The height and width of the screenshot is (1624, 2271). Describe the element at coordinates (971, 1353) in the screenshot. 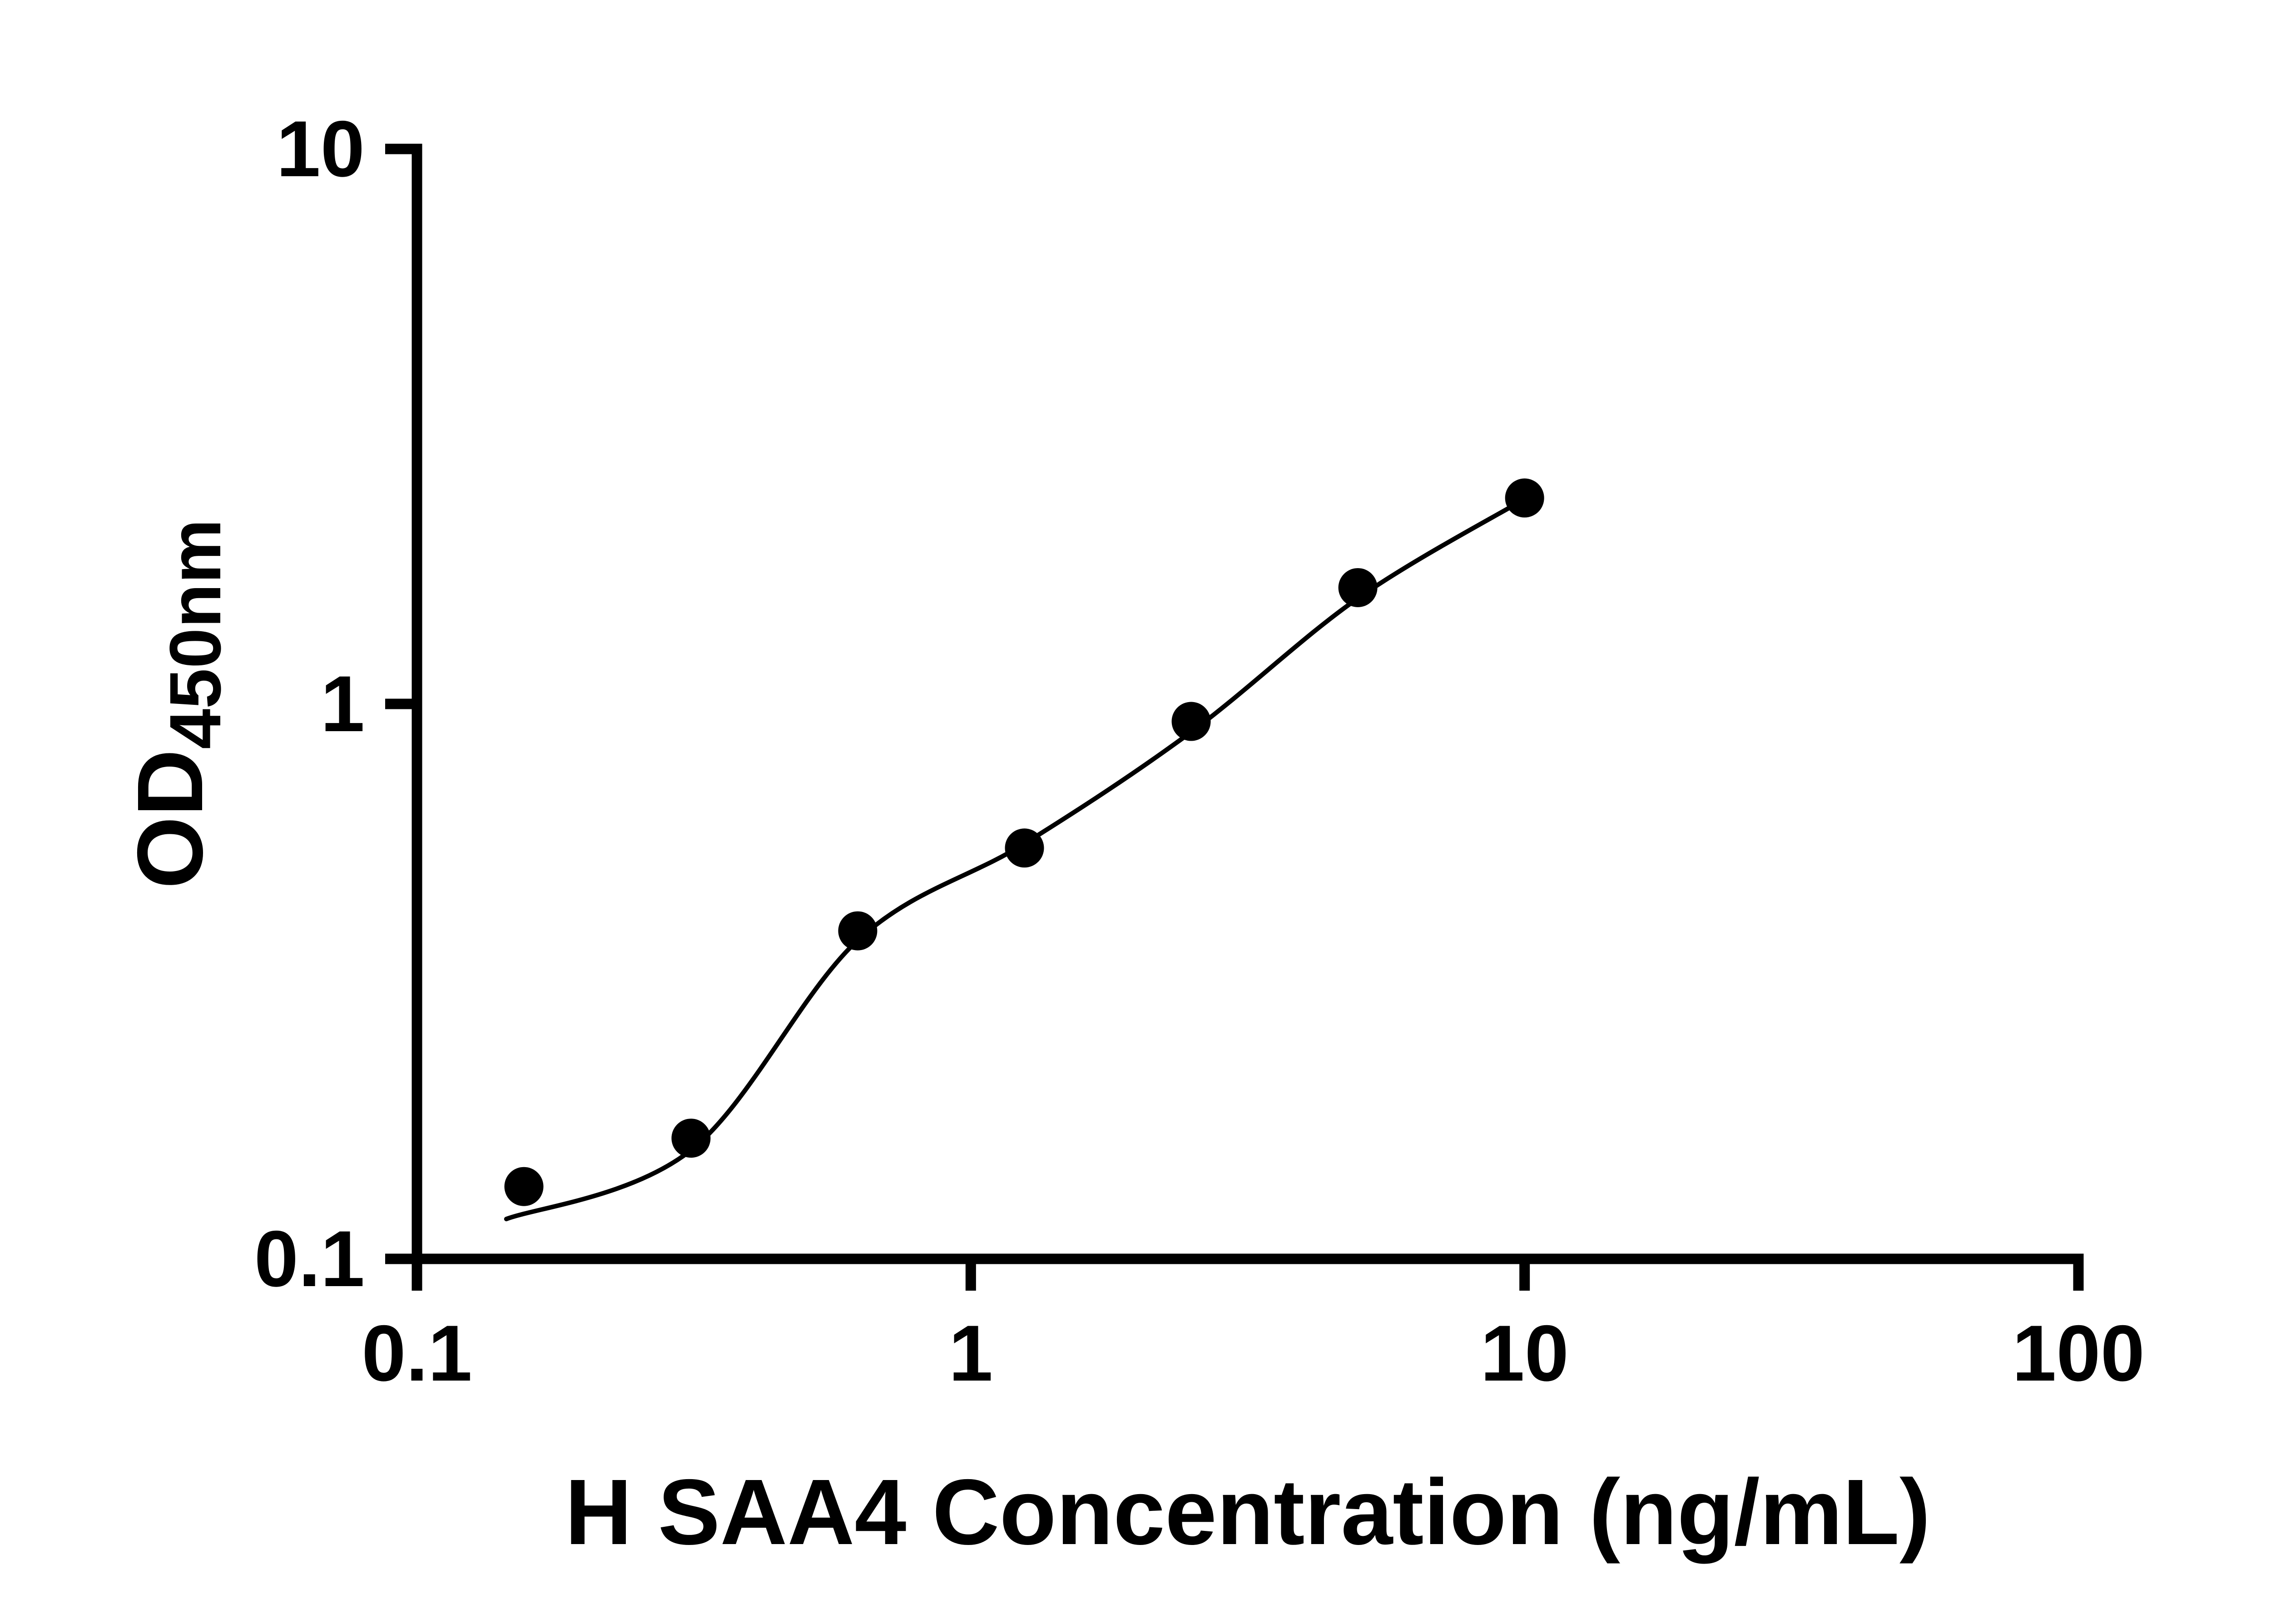

I see `x-tick-label: 1` at that location.